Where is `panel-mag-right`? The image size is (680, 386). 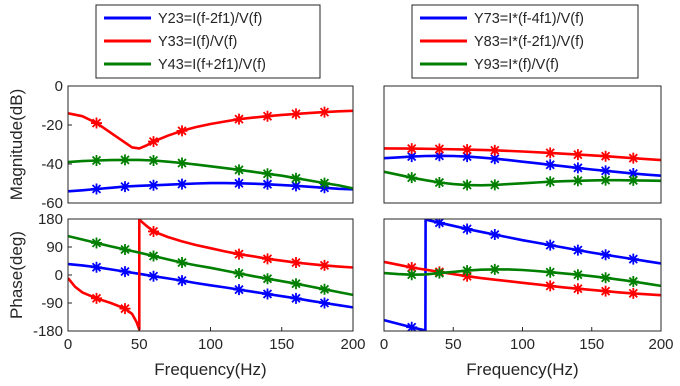
panel-mag-right is located at coordinates (522, 144).